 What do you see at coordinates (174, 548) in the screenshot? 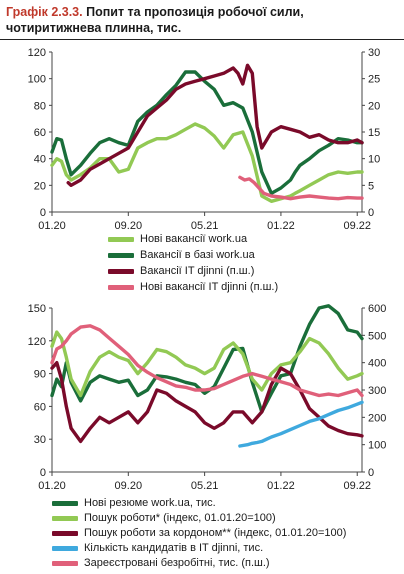
I see `legend-label: Кількість кандидатів в IT djinni, тис.` at bounding box center [174, 548].